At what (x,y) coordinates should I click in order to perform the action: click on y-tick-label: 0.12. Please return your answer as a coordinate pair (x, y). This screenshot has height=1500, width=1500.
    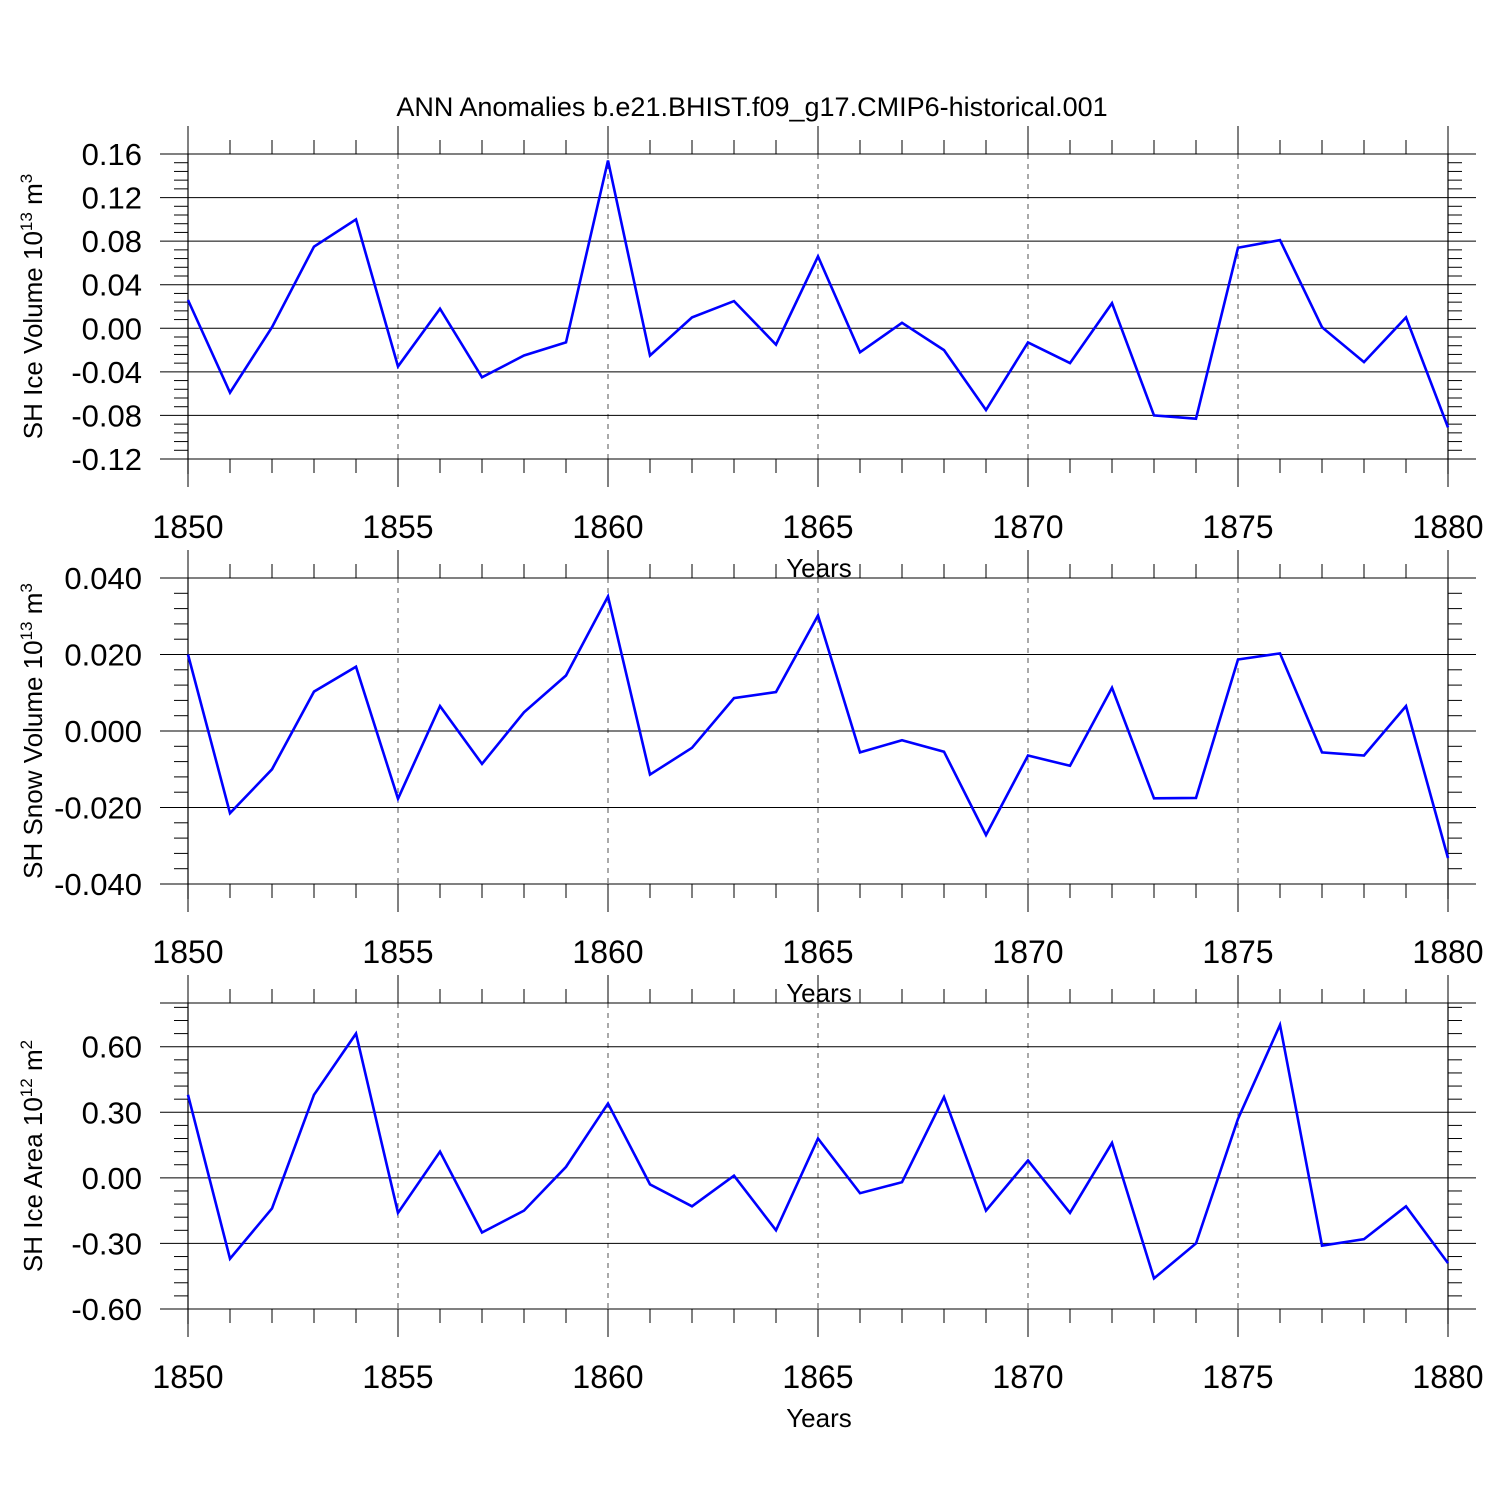
    Looking at the image, I should click on (112, 198).